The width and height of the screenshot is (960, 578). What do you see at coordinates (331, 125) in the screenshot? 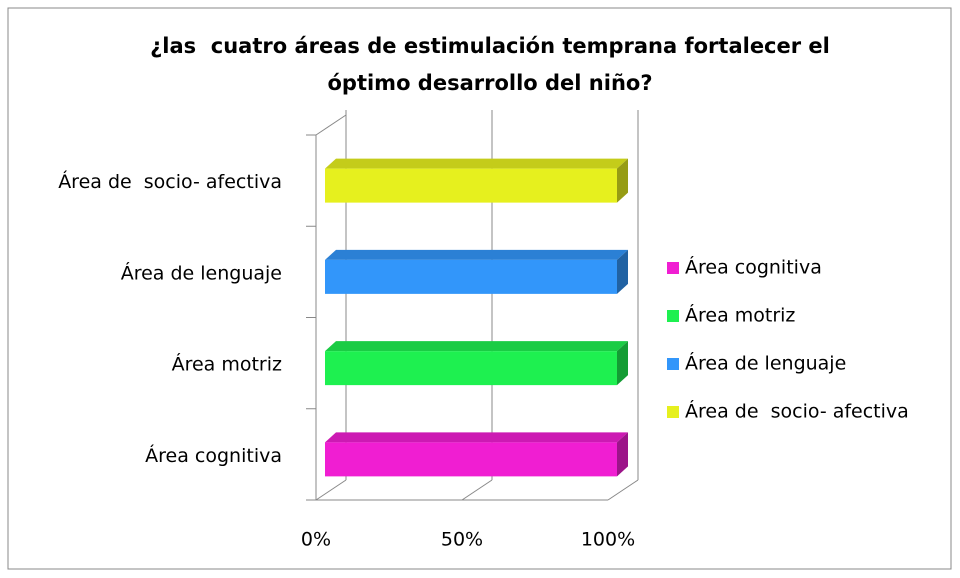
I see `axis-wall` at bounding box center [331, 125].